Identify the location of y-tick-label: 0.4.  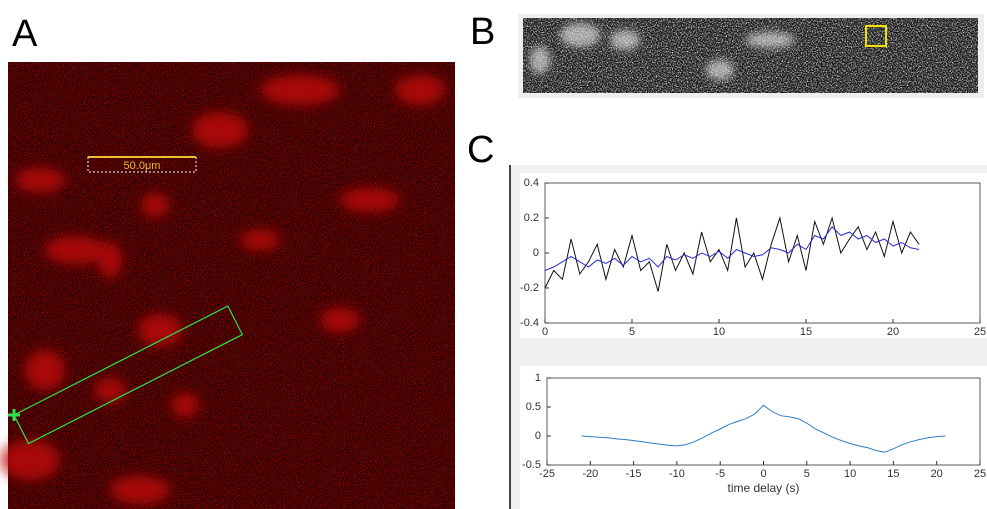
(531, 183).